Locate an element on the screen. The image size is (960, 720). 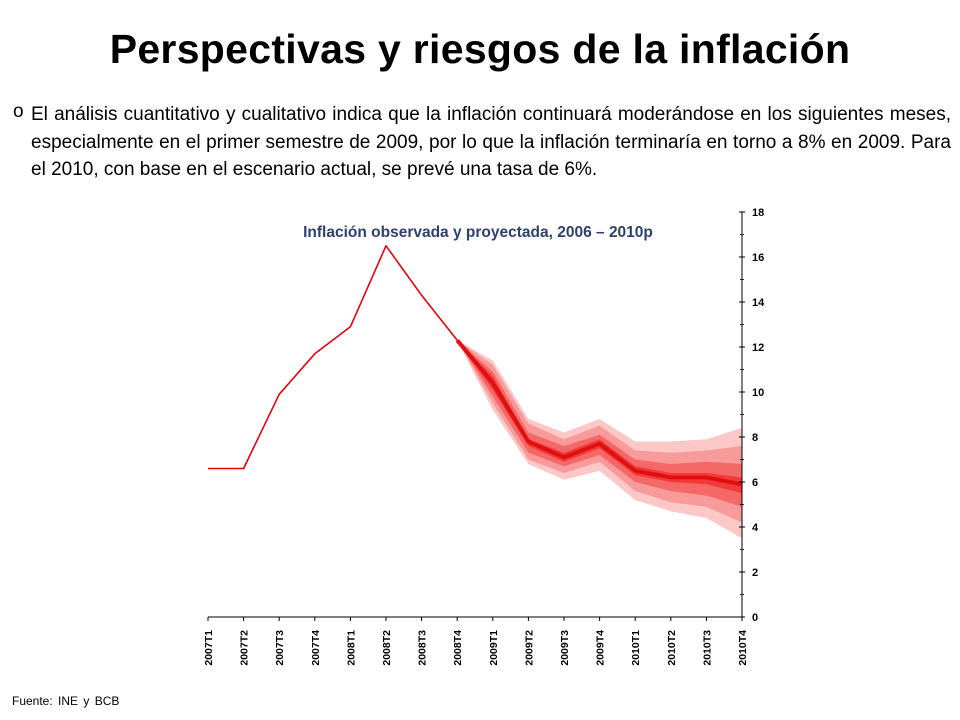
x-tick-label: 2008T2 is located at coordinates (387, 648).